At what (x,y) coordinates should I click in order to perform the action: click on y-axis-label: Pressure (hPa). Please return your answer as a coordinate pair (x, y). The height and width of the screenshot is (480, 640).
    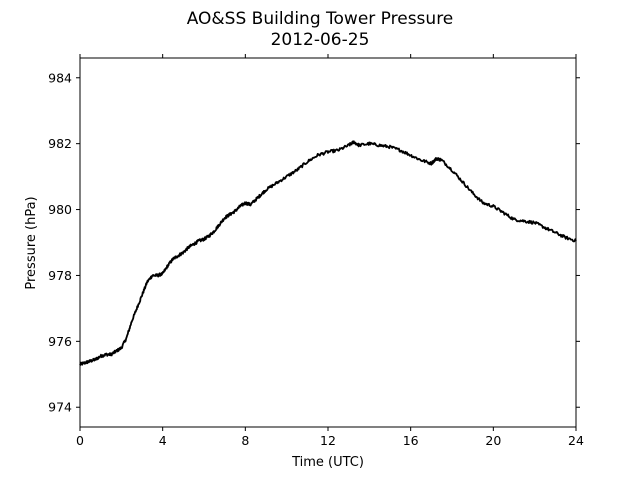
    Looking at the image, I should click on (31, 242).